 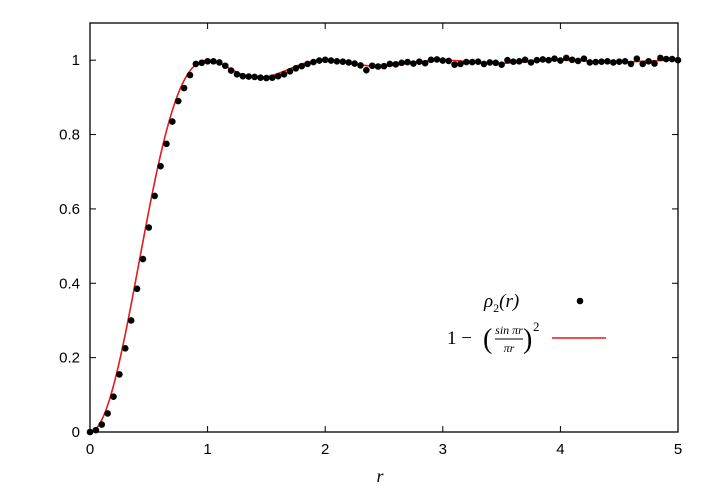 I want to click on legend-curve-numerator: sin πr, so click(x=509, y=330).